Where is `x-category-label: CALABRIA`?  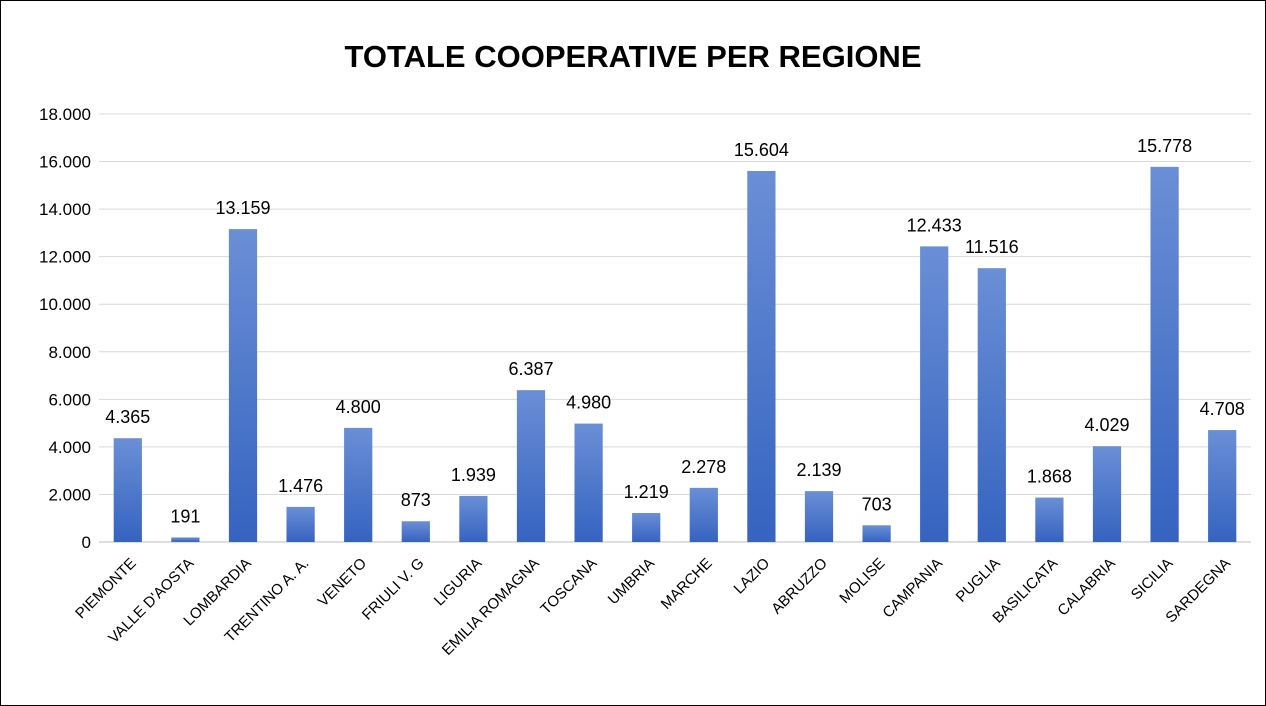 x-category-label: CALABRIA is located at coordinates (1086, 587).